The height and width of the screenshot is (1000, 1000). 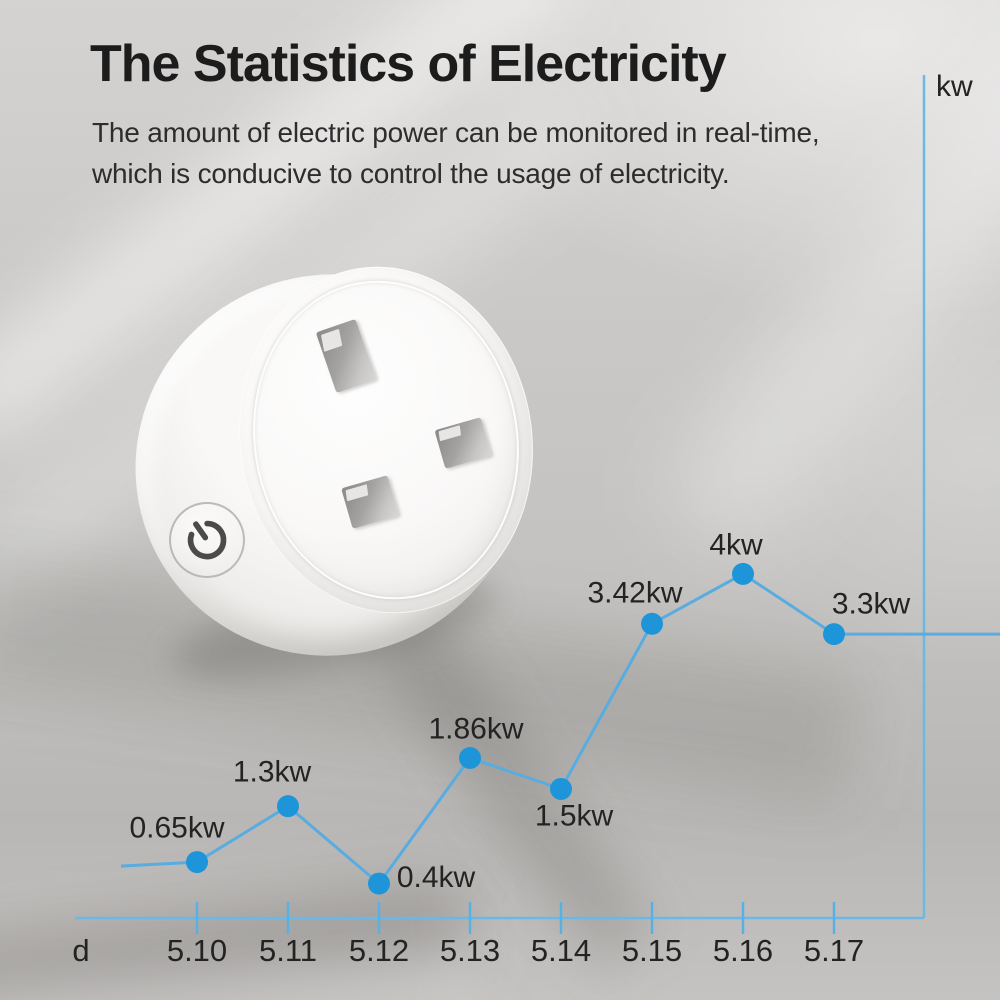 I want to click on chart-point-label: 0.65kw, so click(x=176, y=828).